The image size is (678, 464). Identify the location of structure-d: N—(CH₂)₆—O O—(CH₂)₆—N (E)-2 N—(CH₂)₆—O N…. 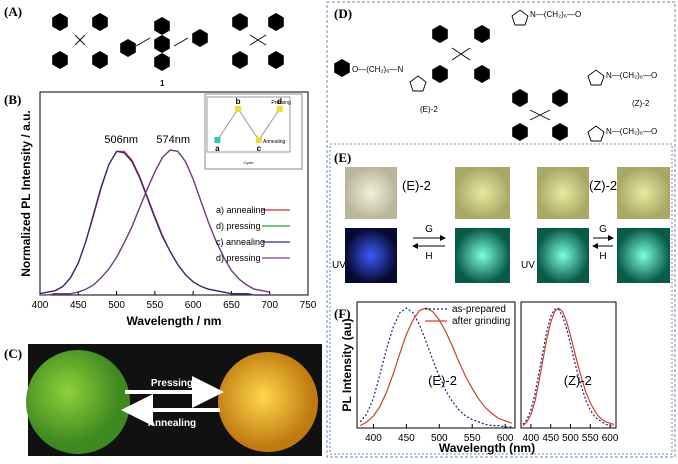
(495, 75).